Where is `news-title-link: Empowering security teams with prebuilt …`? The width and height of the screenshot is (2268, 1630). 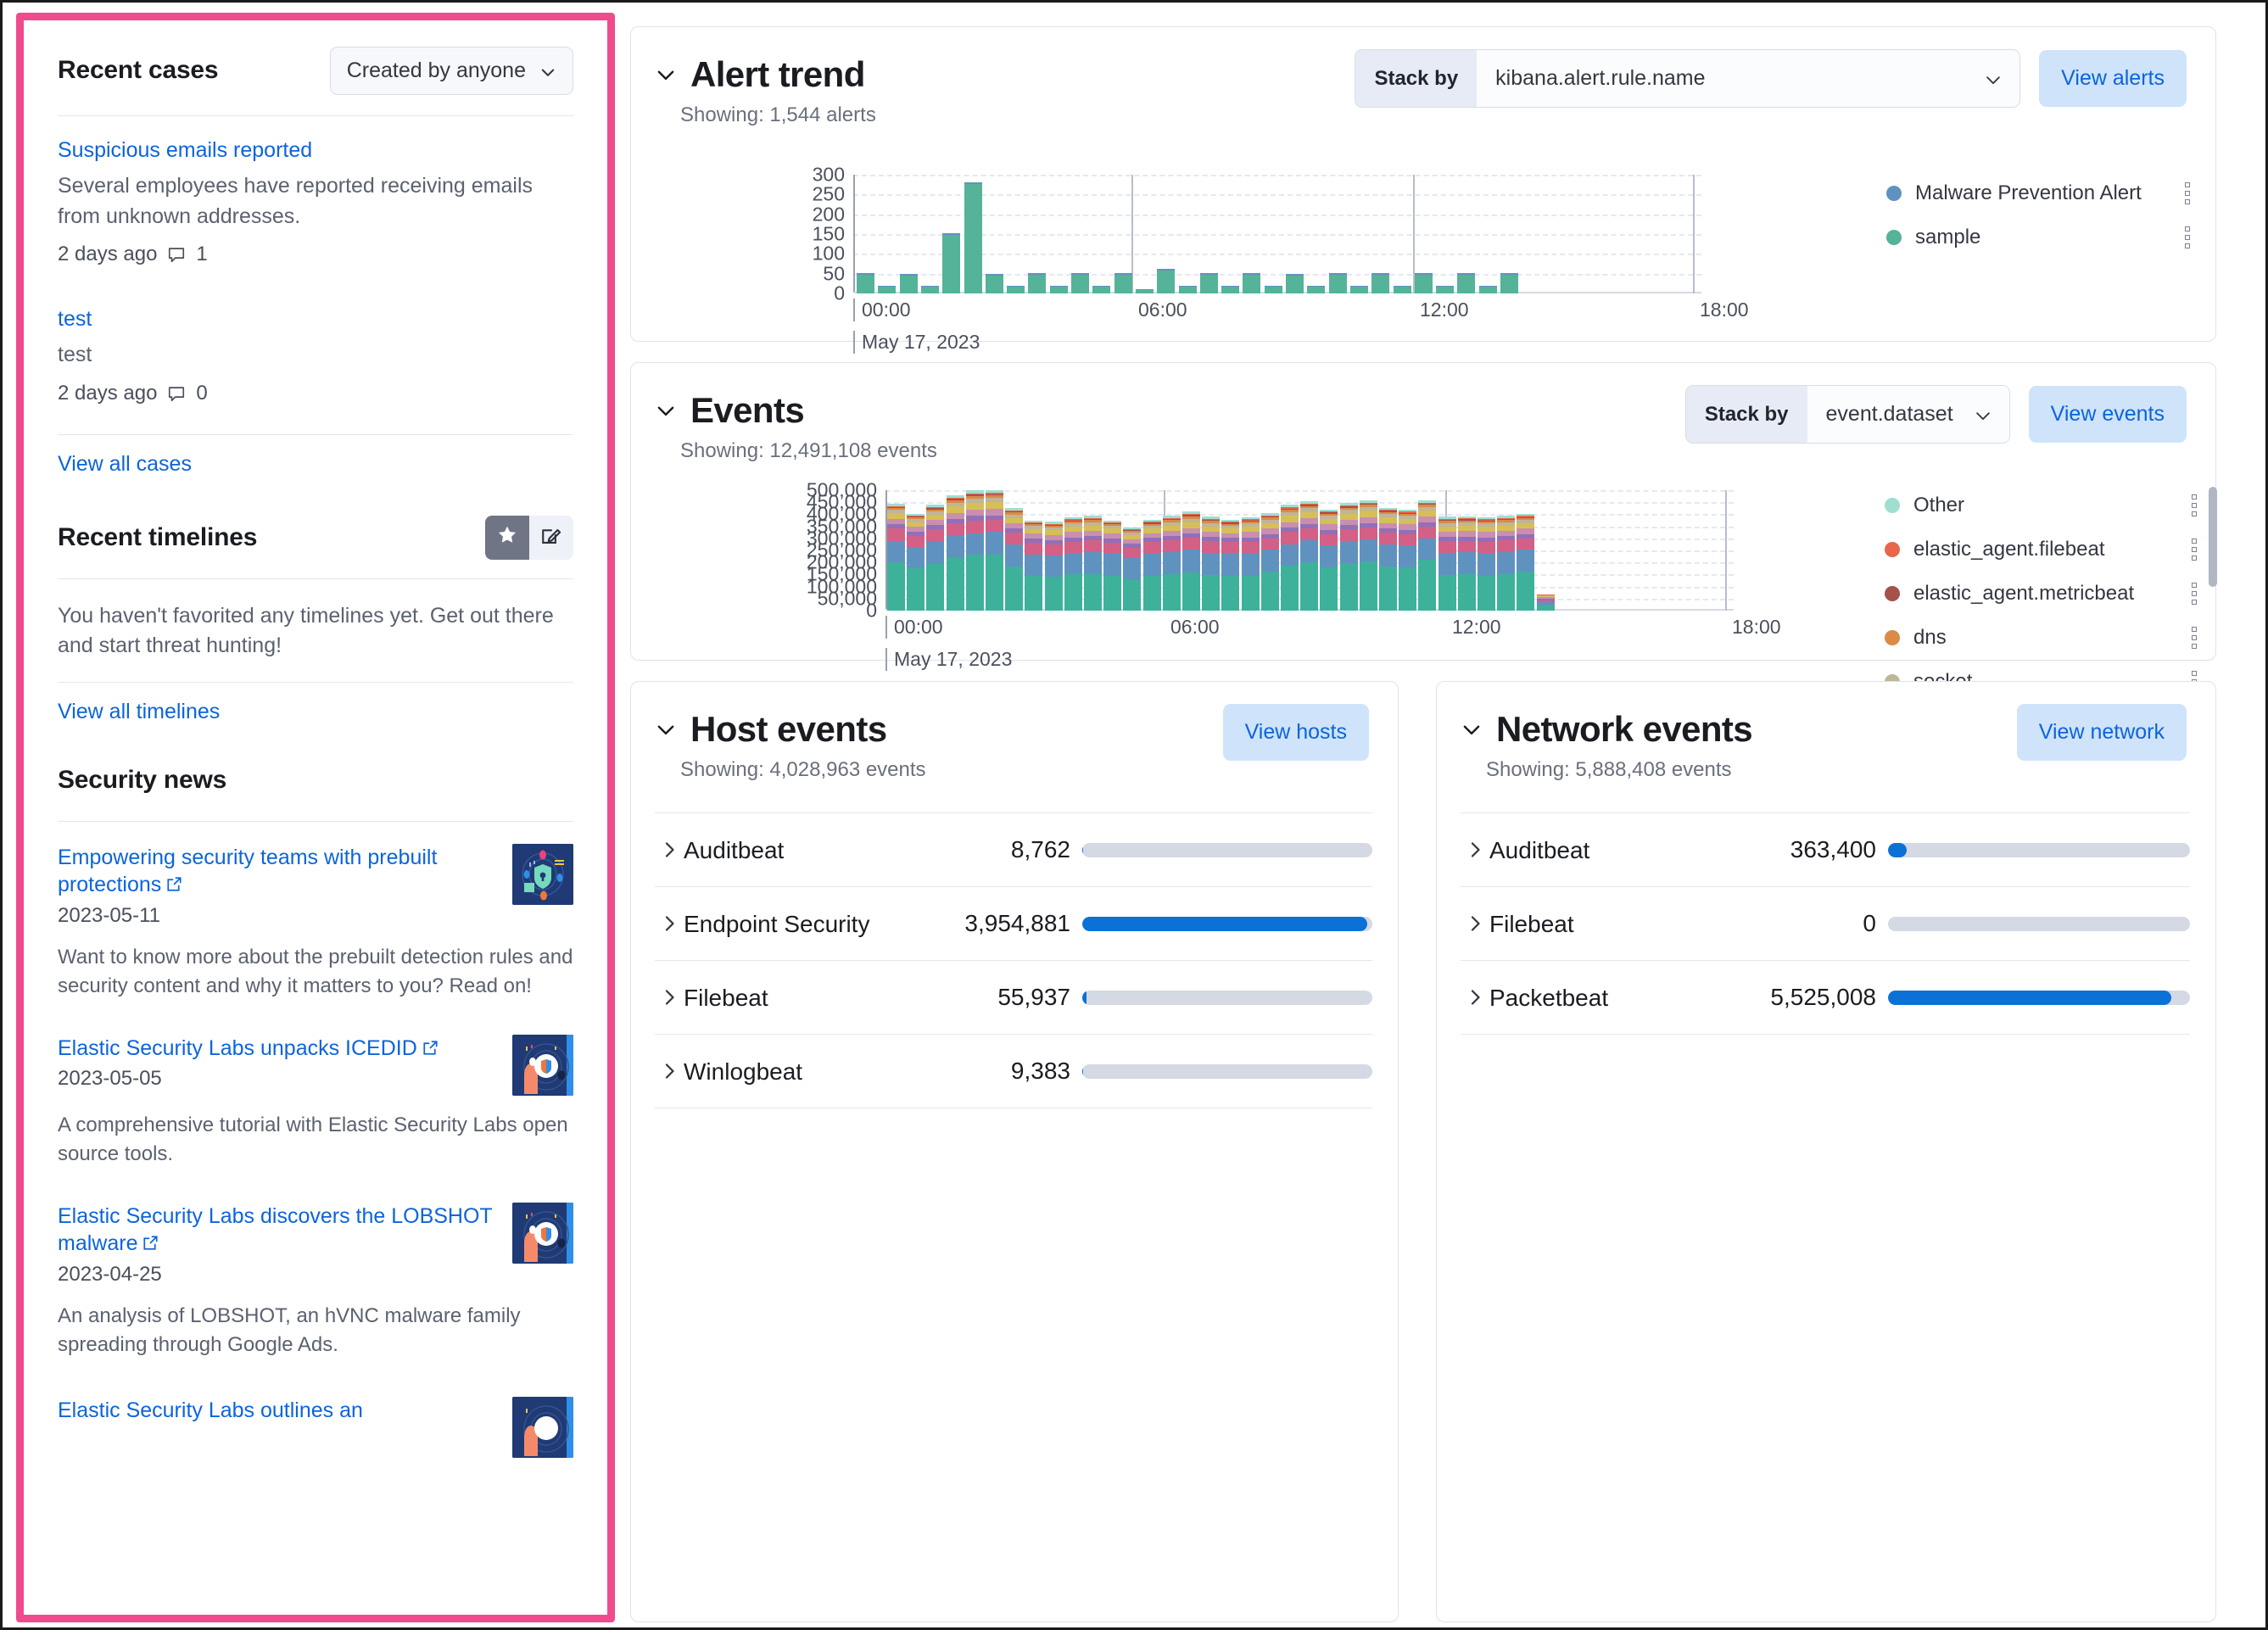
news-title-link: Empowering security teams with prebuilt … is located at coordinates (277, 871).